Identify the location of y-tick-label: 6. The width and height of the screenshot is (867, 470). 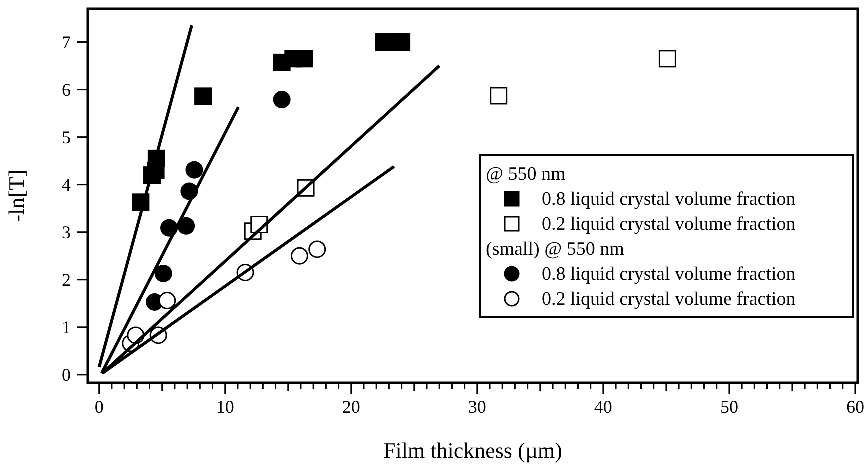
(66, 90).